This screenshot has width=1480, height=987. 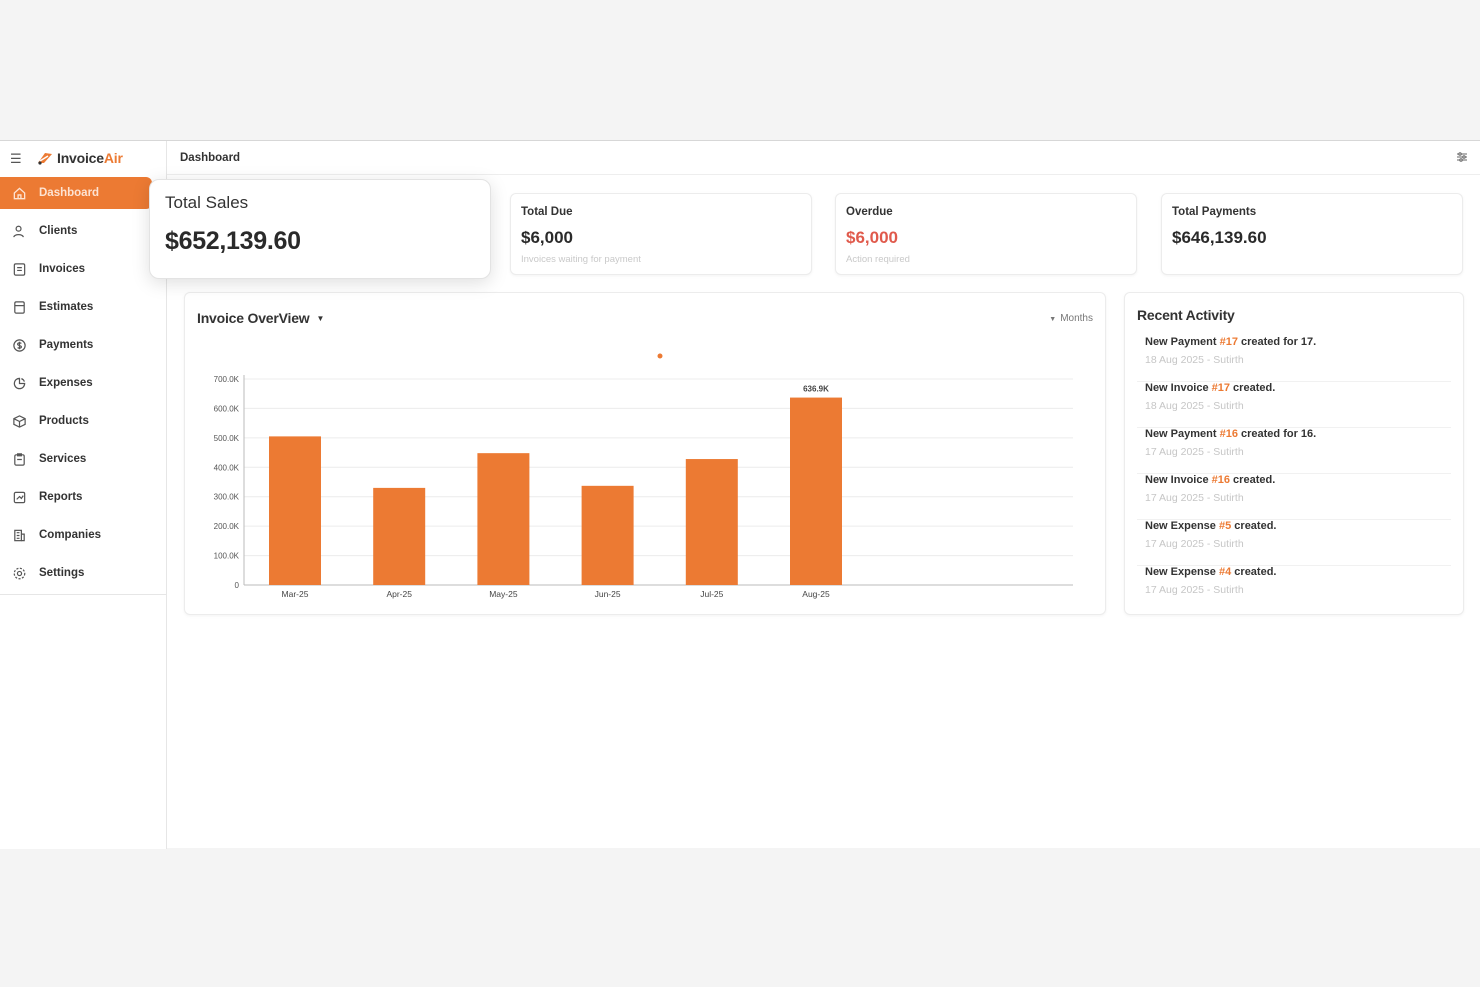 What do you see at coordinates (19, 193) in the screenshot?
I see `home-icon` at bounding box center [19, 193].